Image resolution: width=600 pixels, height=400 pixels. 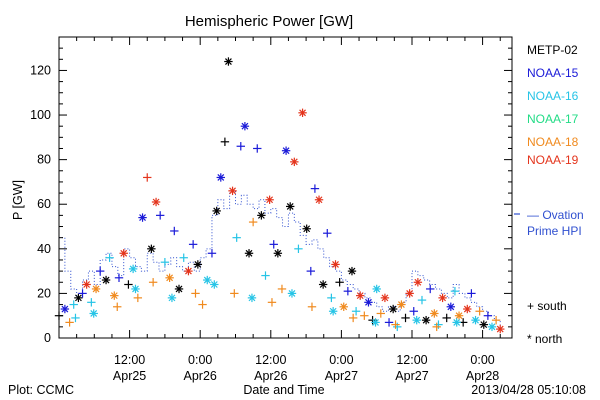 What do you see at coordinates (547, 306) in the screenshot?
I see `south-marker-key: + south` at bounding box center [547, 306].